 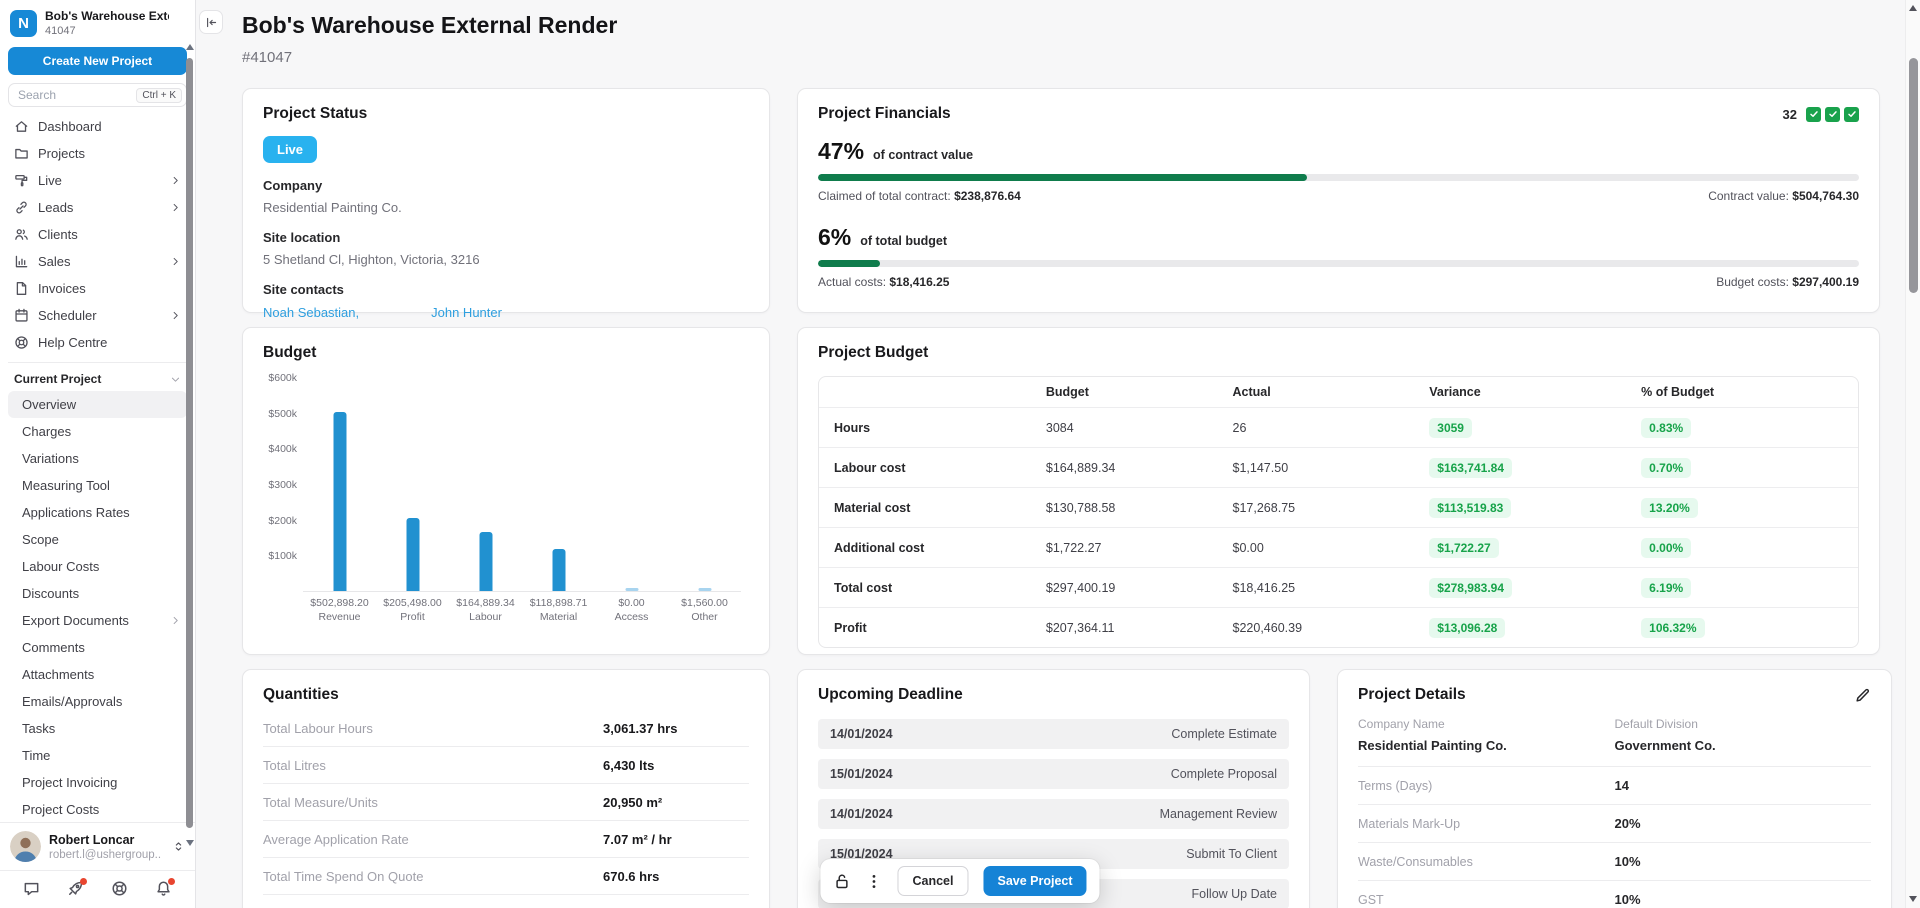 I want to click on quantity-value: 6,430 lts, so click(x=629, y=765).